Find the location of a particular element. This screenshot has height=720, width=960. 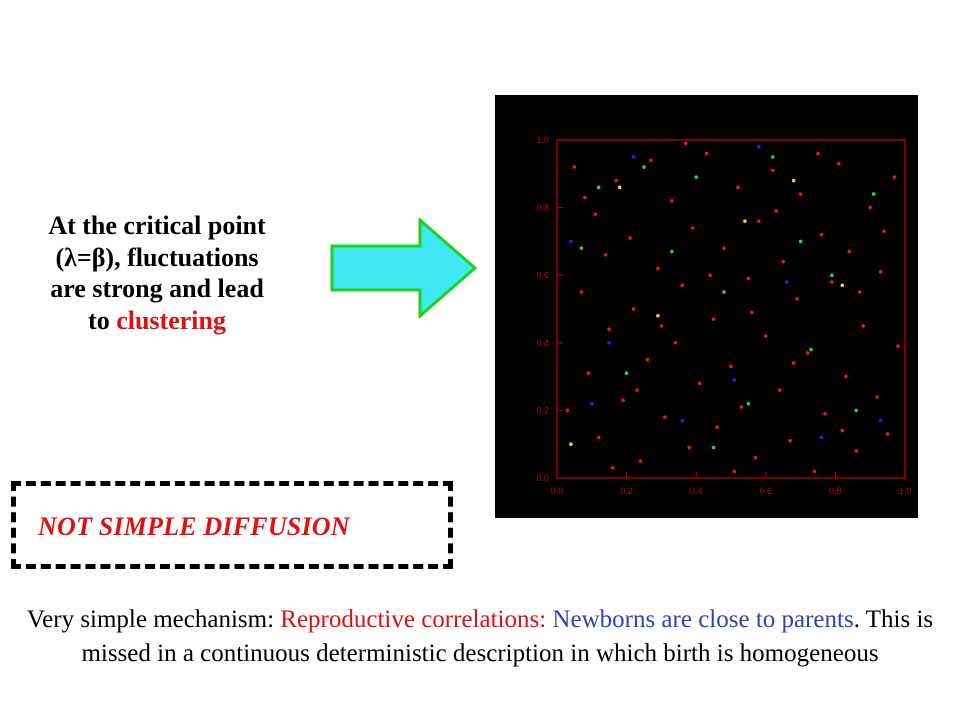

not-simple-diffusion-box: NOT SIMPLE DIFFUSION is located at coordinates (232, 525).